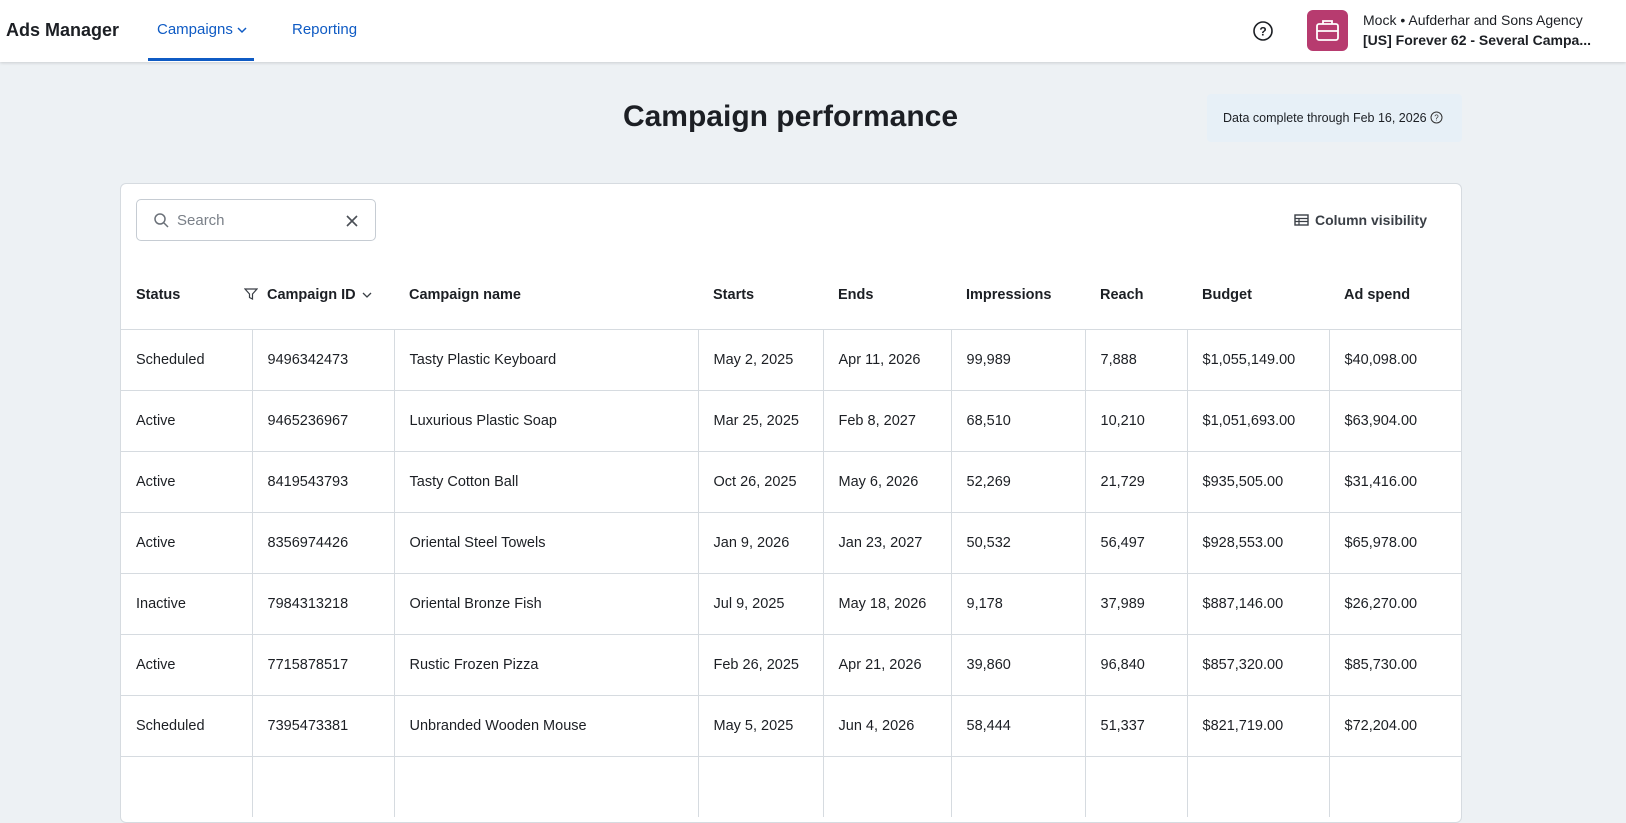 Image resolution: width=1626 pixels, height=823 pixels. What do you see at coordinates (1017, 421) in the screenshot?
I see `table-cell: 68,510` at bounding box center [1017, 421].